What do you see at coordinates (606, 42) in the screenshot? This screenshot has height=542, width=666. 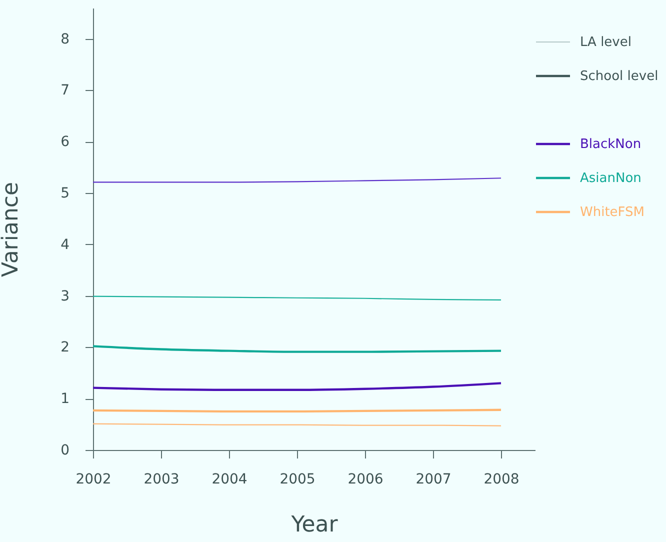 I see `text: LA level` at bounding box center [606, 42].